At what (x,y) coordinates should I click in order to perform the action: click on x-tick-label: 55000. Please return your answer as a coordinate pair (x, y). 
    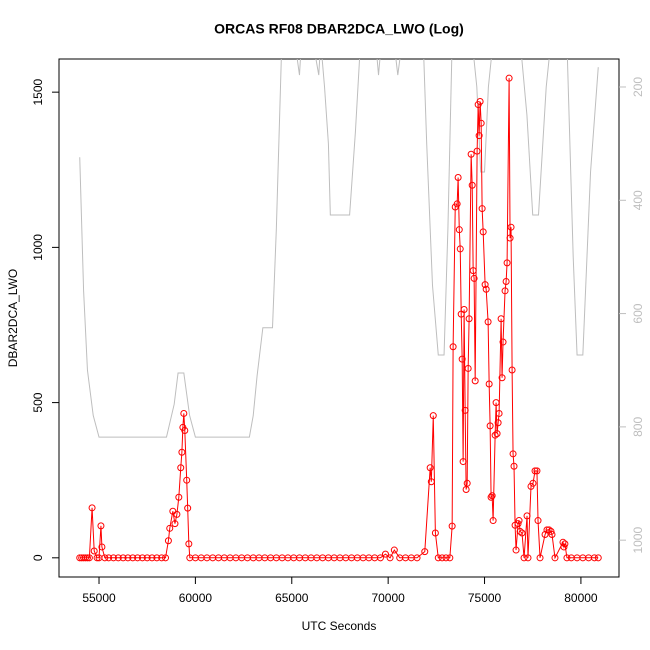
    Looking at the image, I should click on (99, 598).